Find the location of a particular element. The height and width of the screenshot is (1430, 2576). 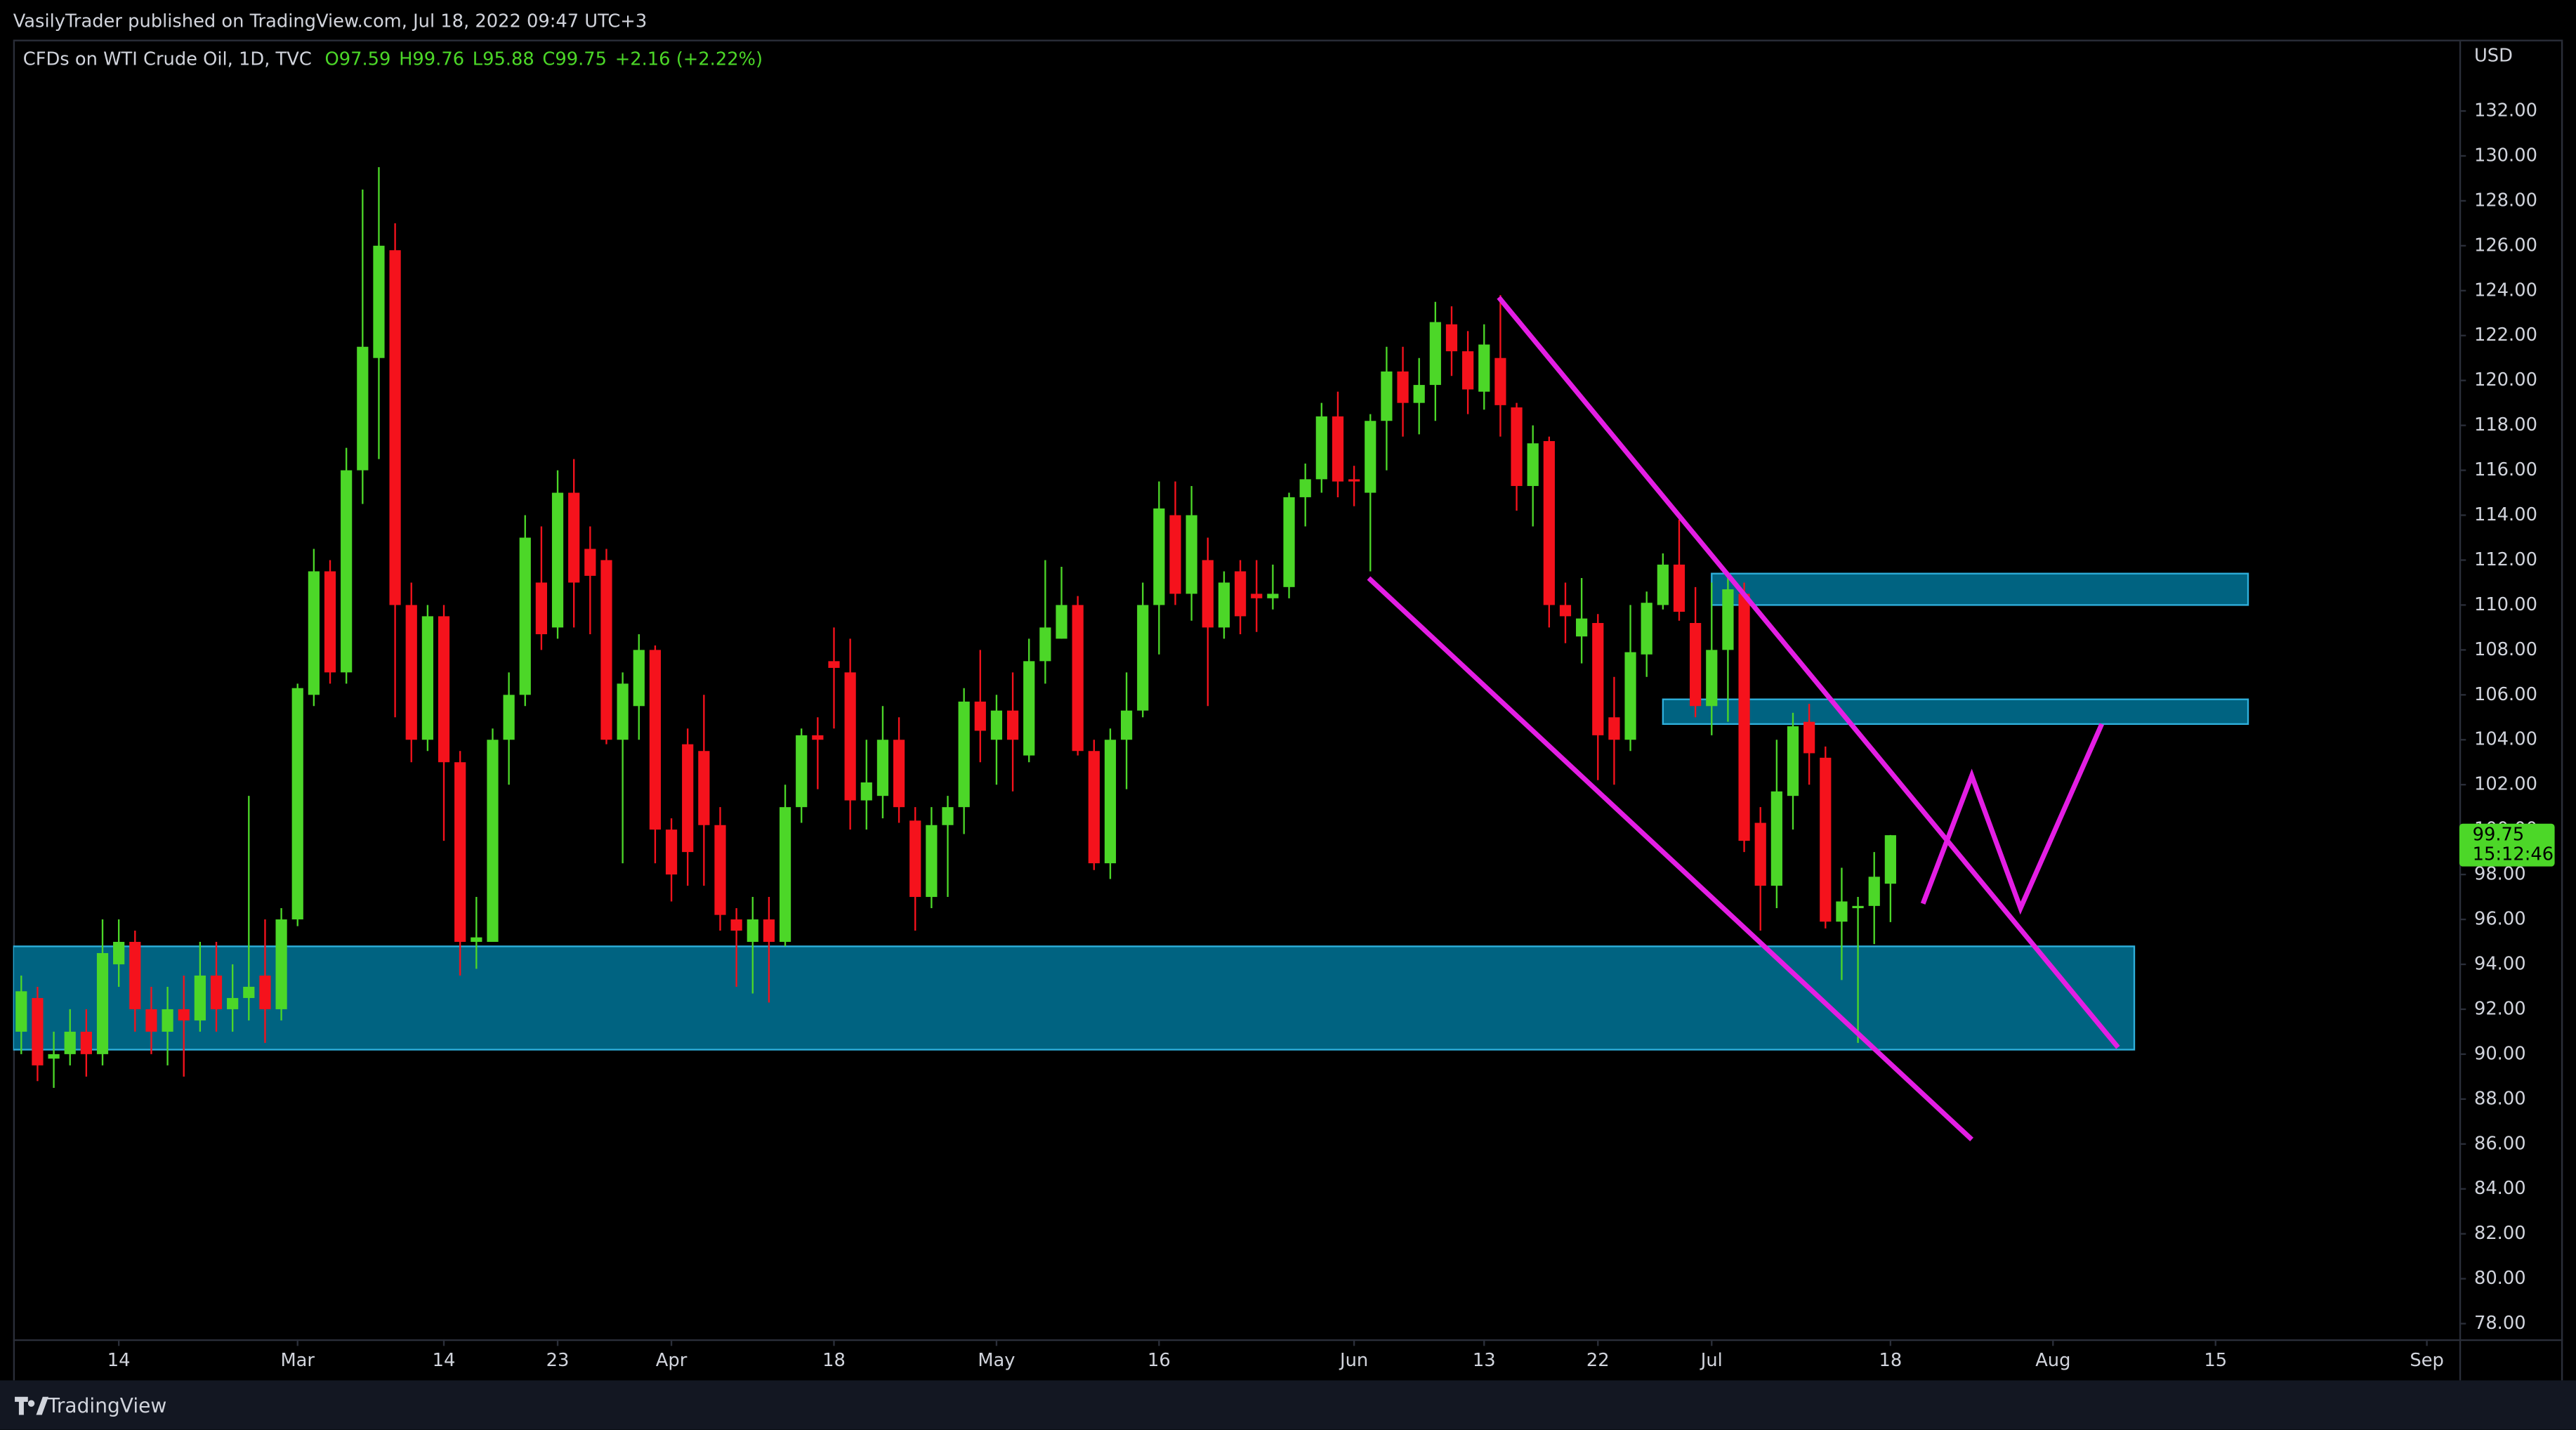

x-tick-label: 16 is located at coordinates (1159, 1360).